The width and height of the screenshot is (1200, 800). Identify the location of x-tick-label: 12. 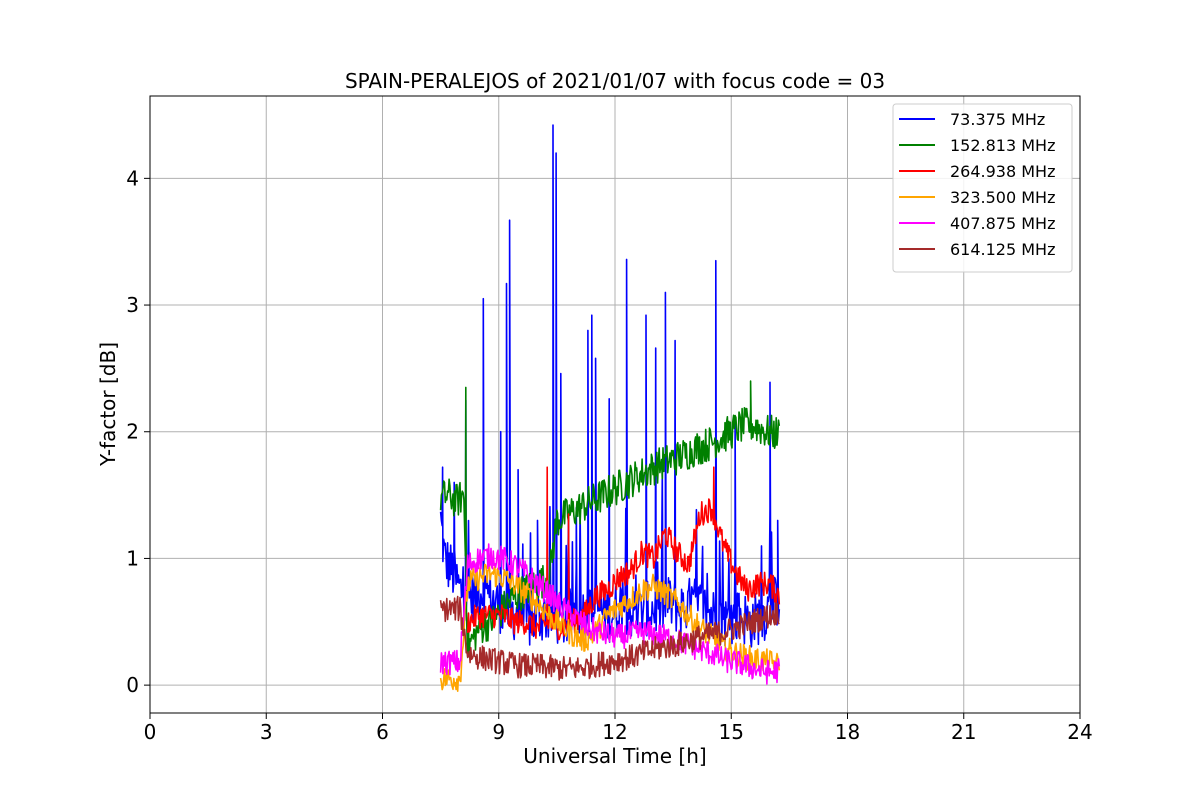
(614, 732).